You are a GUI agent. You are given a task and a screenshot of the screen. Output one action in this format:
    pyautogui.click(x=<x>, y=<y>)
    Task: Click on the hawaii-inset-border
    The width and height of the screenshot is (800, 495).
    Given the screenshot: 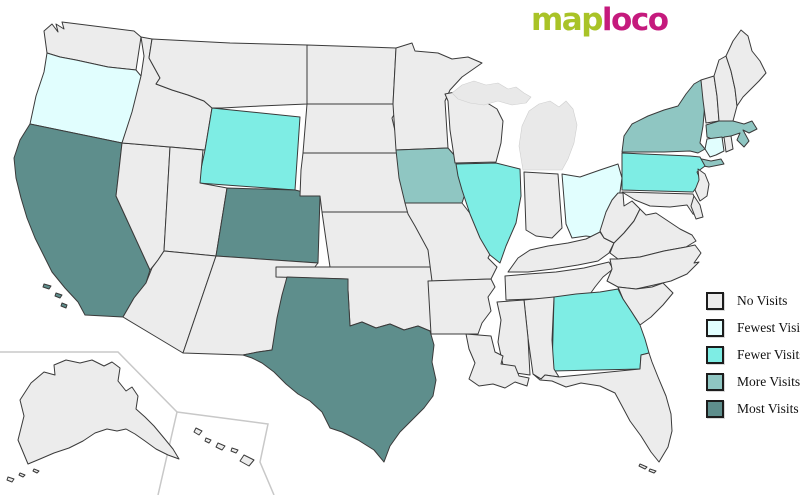 What is the action you would take?
    pyautogui.click(x=225, y=453)
    